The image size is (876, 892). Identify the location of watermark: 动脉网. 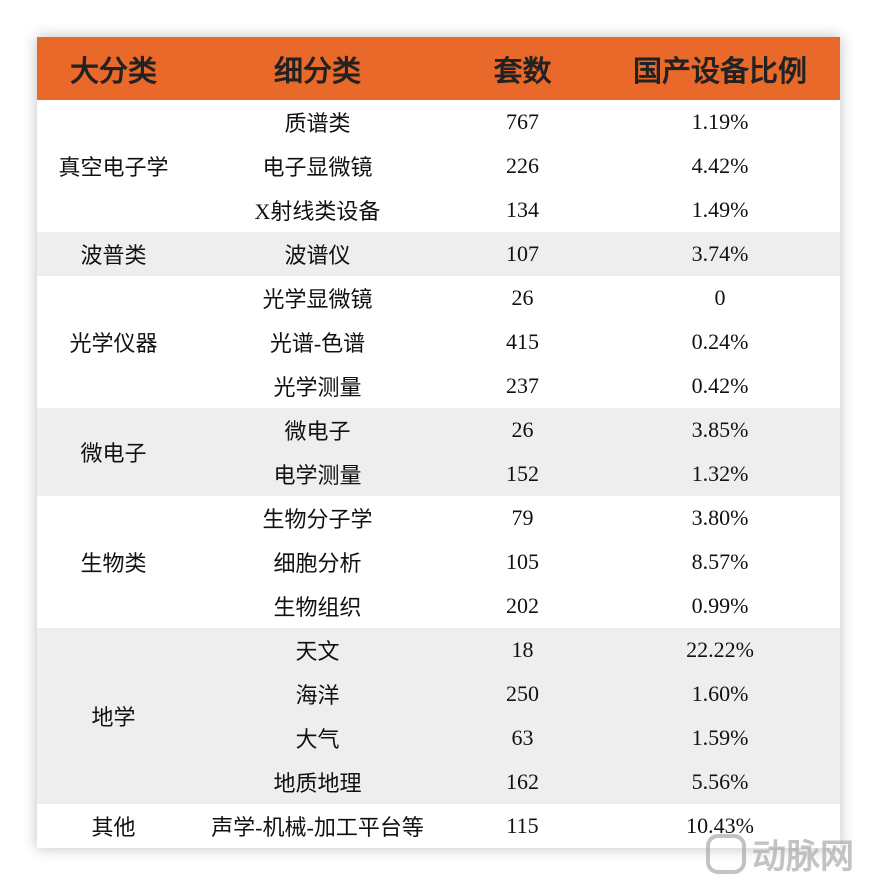
(780, 853).